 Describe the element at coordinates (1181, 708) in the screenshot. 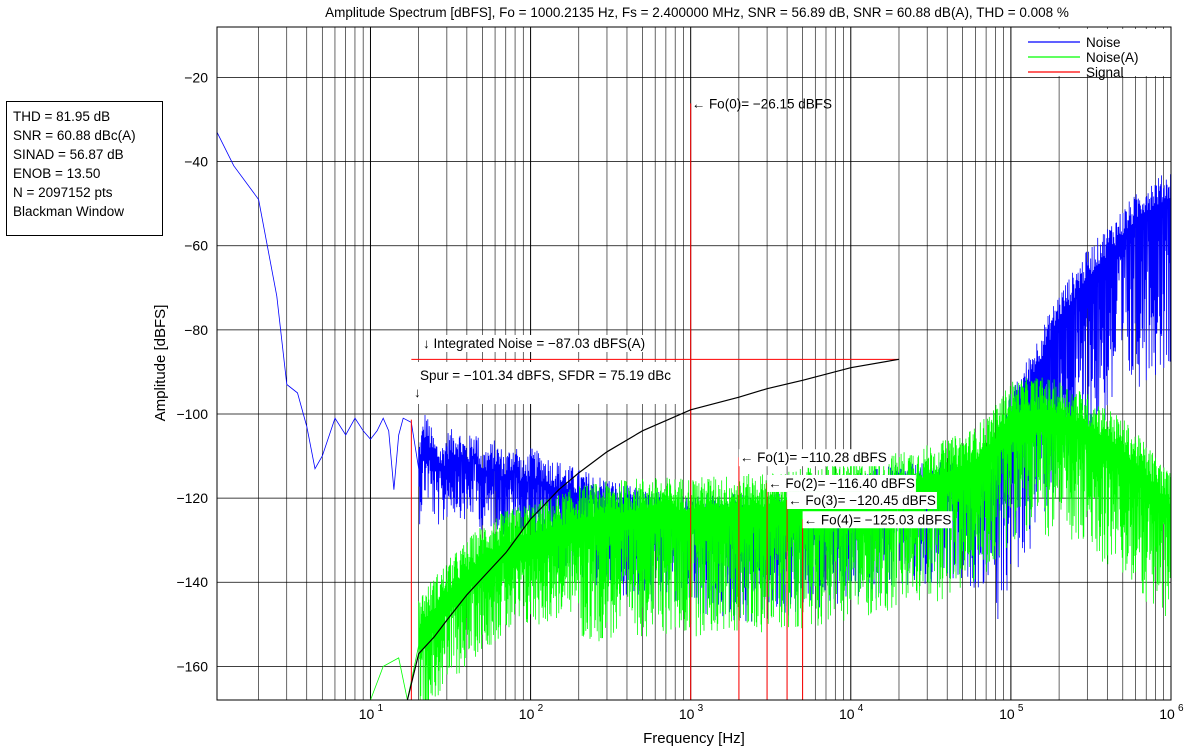

I see `x-tick-exponent: 6` at that location.